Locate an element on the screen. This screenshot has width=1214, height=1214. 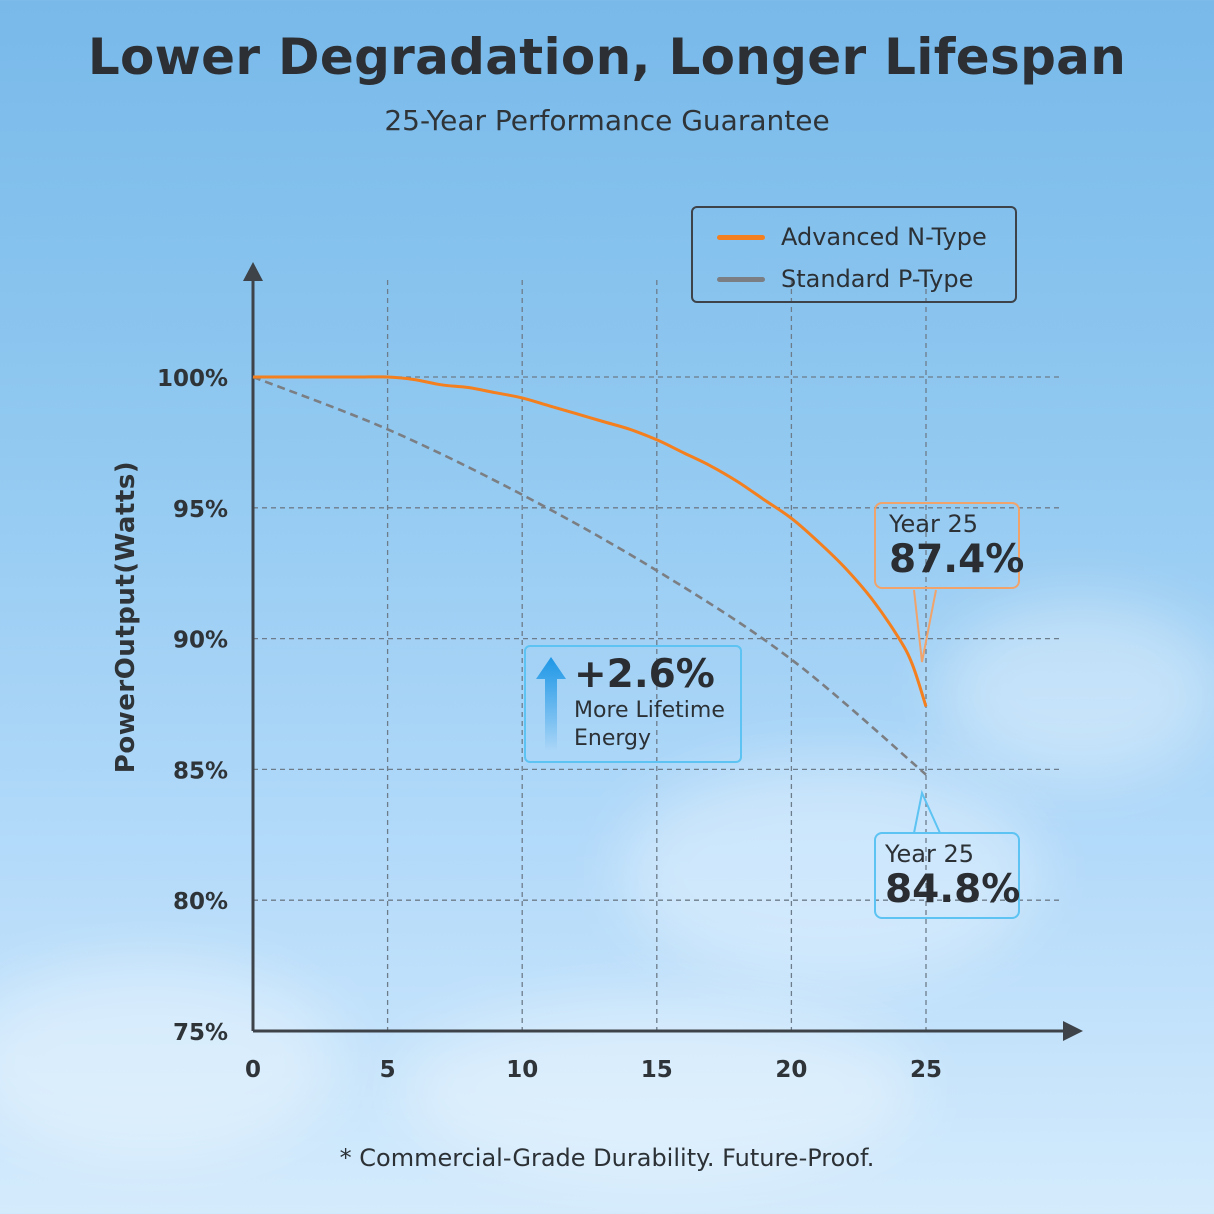
y-tick-label: 85% is located at coordinates (200, 771).